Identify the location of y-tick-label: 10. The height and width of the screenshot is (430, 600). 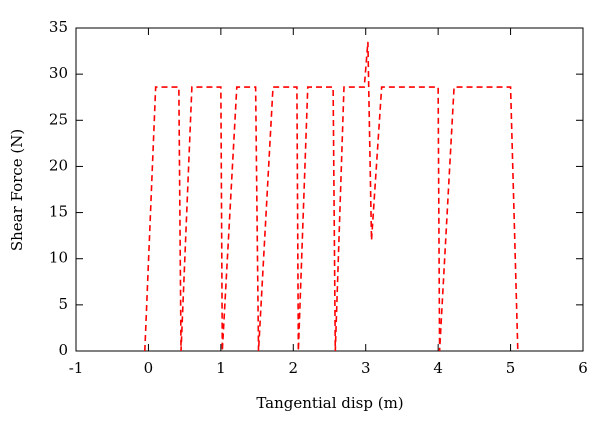
(58, 258).